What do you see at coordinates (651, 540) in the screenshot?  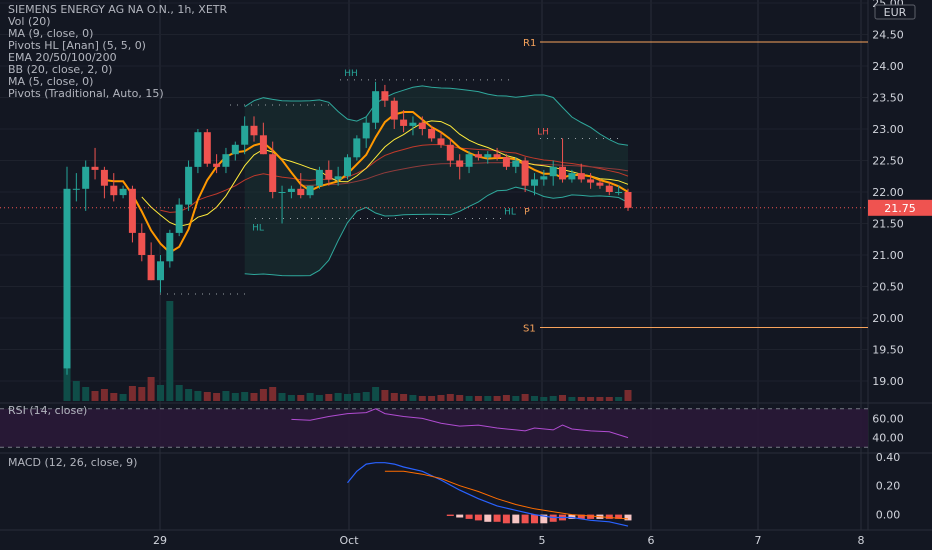 I see `time-tick-label: 6` at bounding box center [651, 540].